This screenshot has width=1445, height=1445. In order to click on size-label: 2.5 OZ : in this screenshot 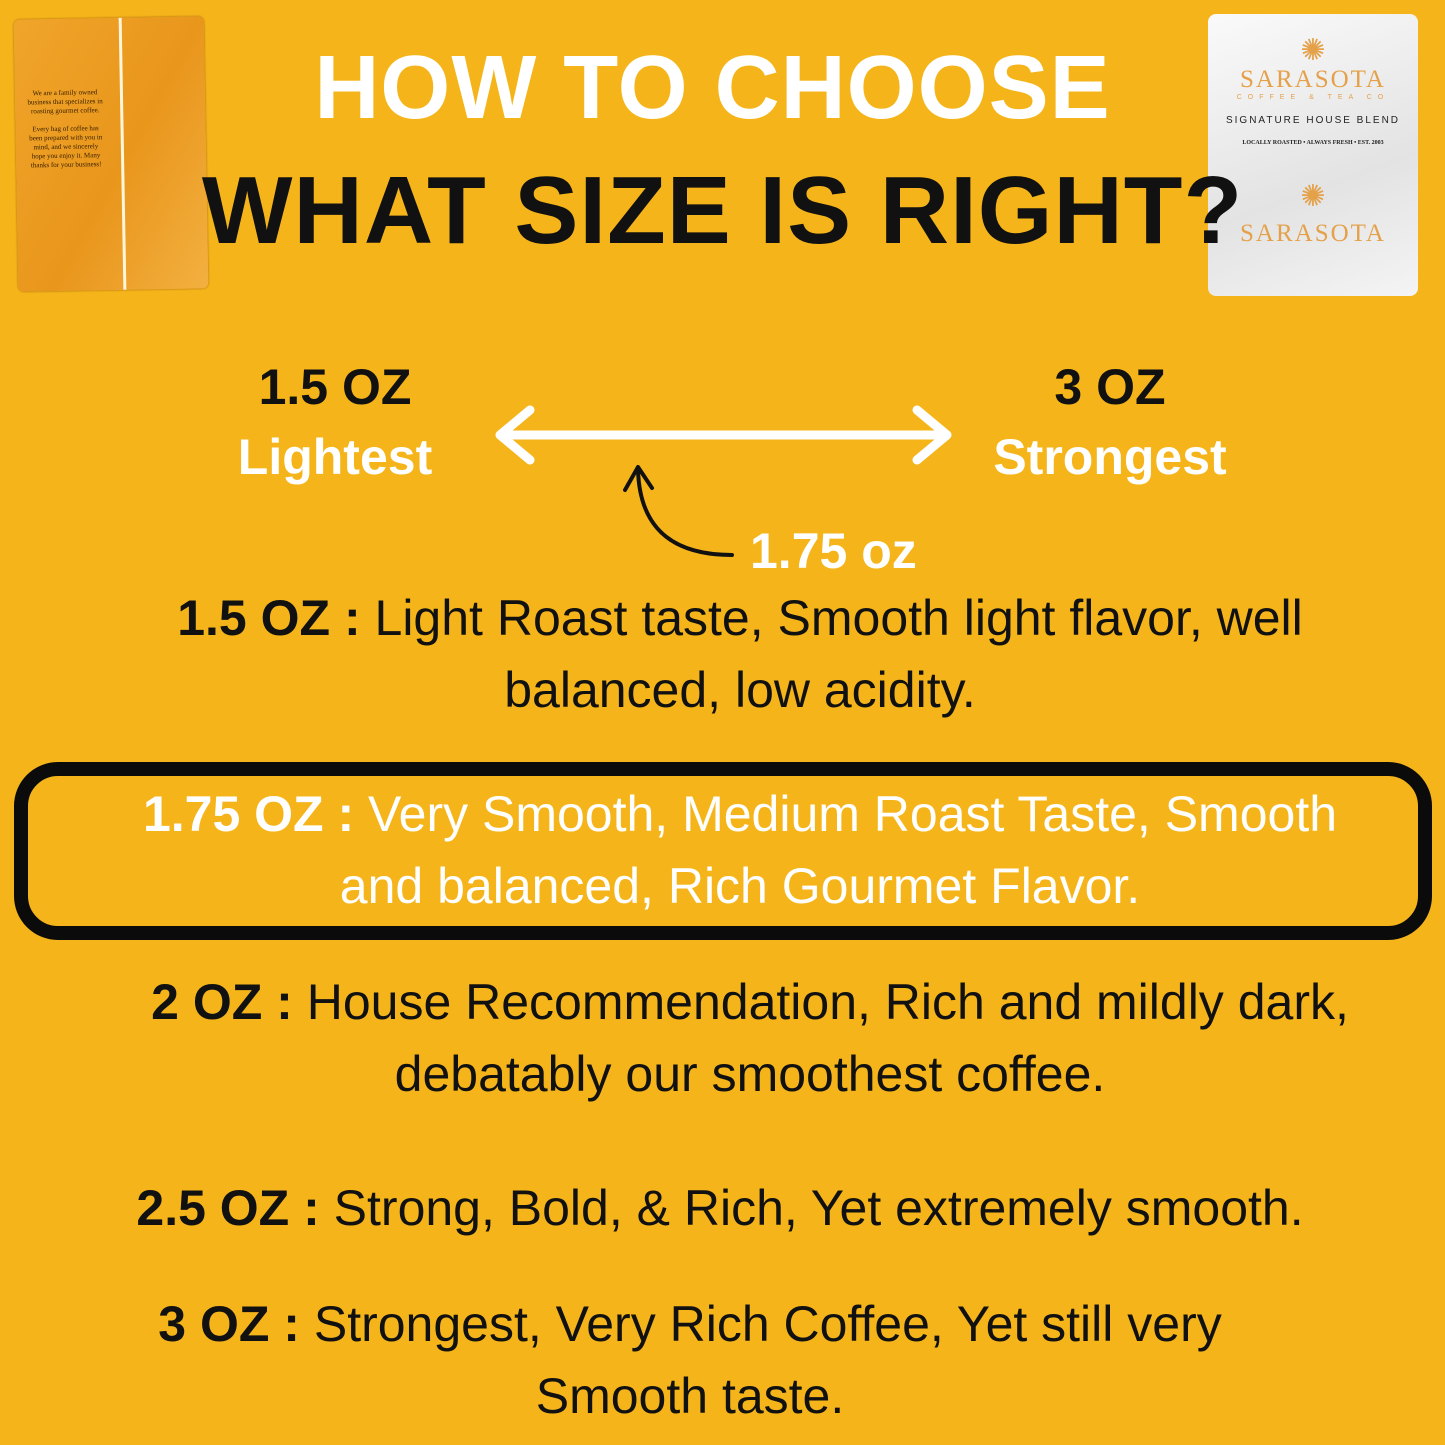, I will do `click(228, 1208)`.